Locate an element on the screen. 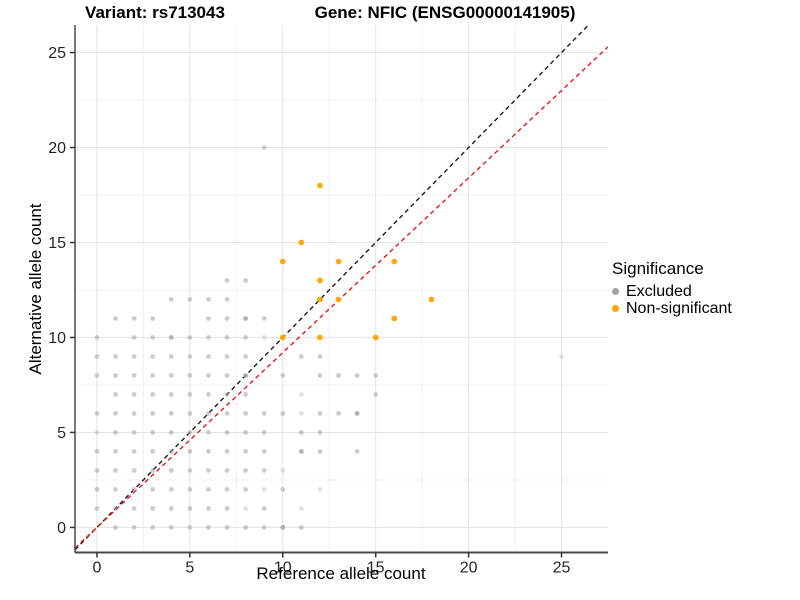  excluded-swatch-icon is located at coordinates (615, 291).